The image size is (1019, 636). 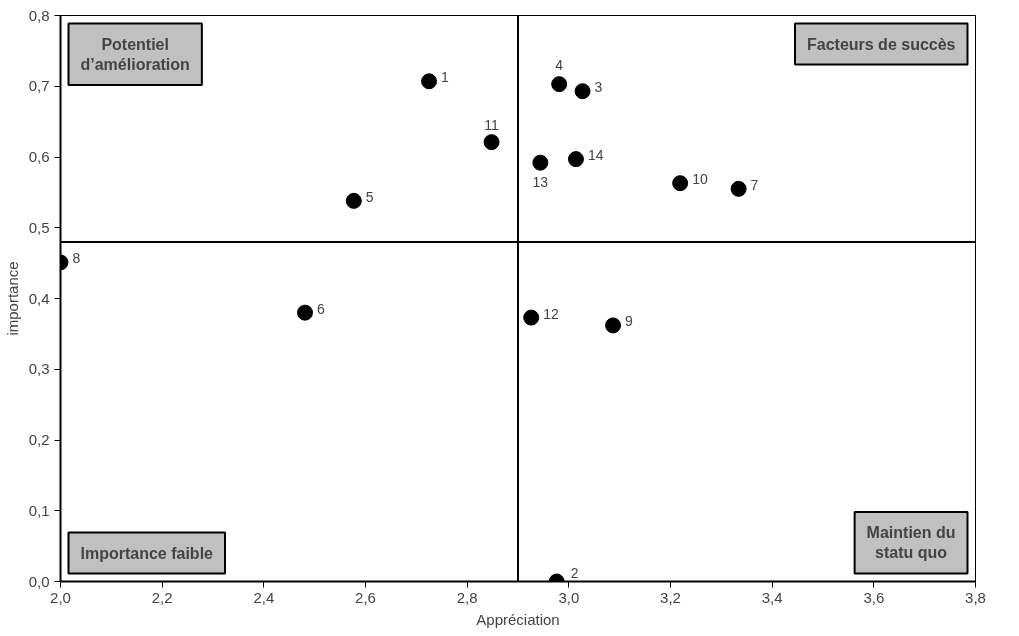 What do you see at coordinates (540, 181) in the screenshot?
I see `annotation: 13` at bounding box center [540, 181].